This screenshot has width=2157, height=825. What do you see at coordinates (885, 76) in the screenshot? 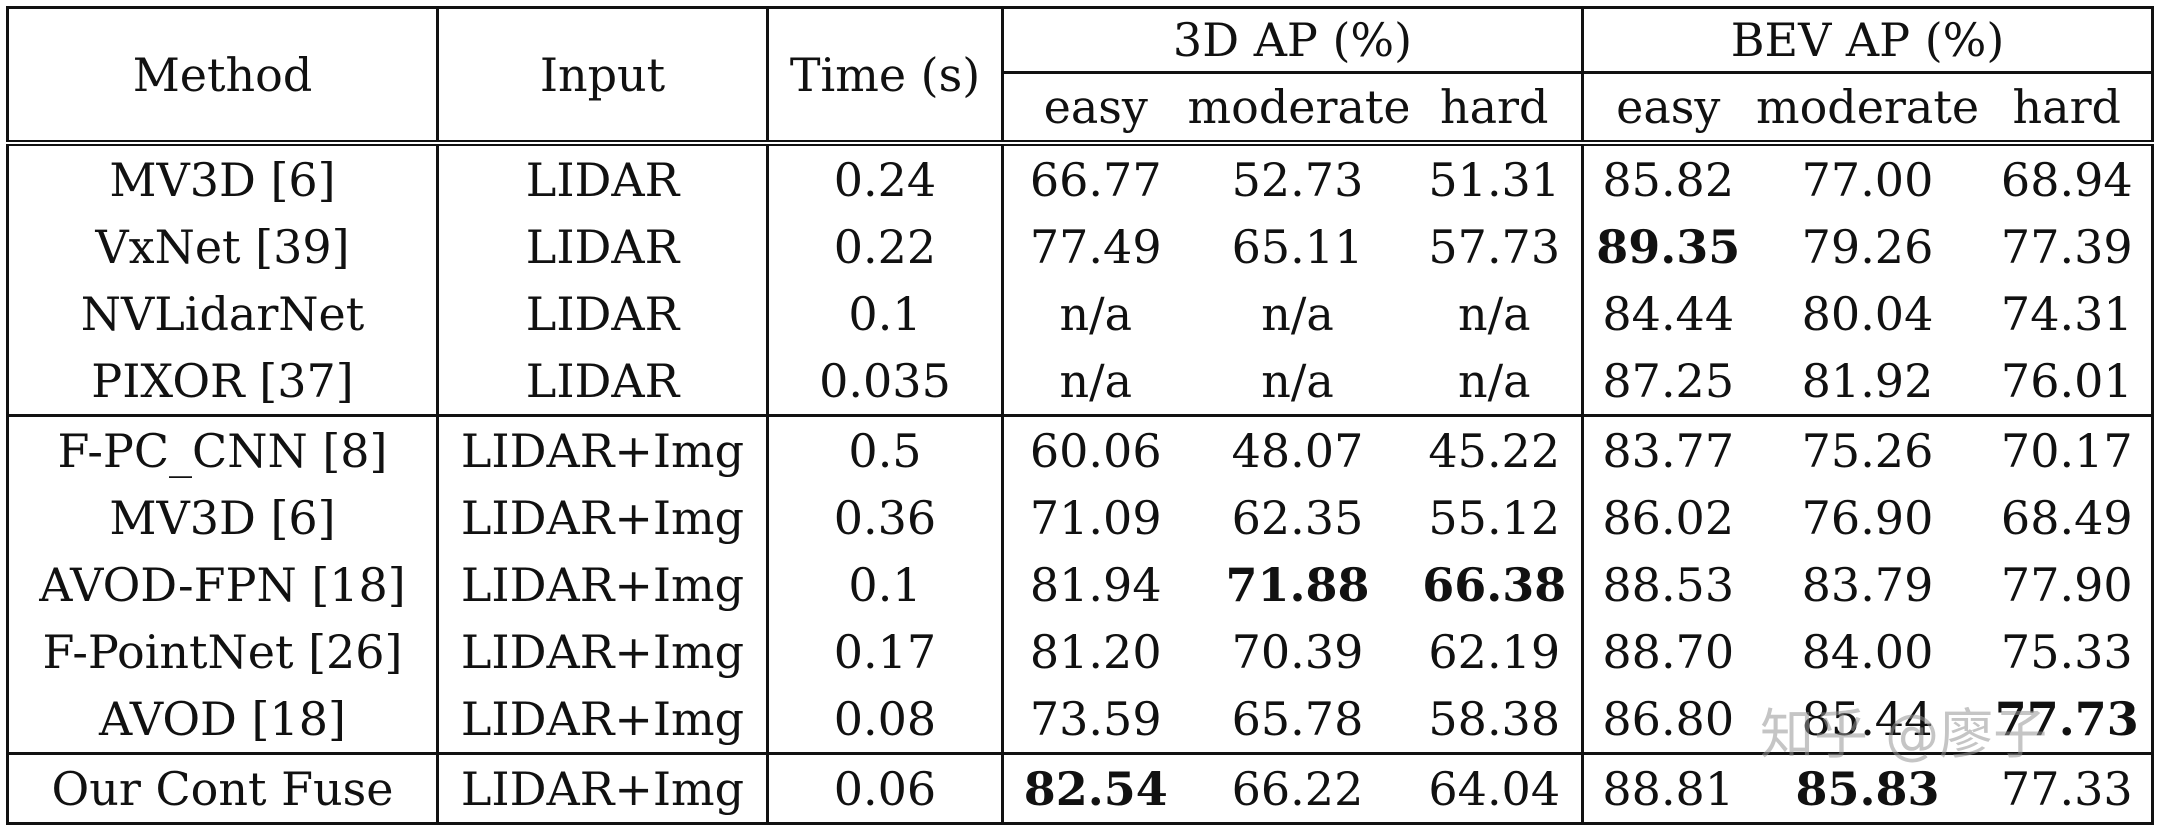
I see `header-time: Time (s)` at bounding box center [885, 76].